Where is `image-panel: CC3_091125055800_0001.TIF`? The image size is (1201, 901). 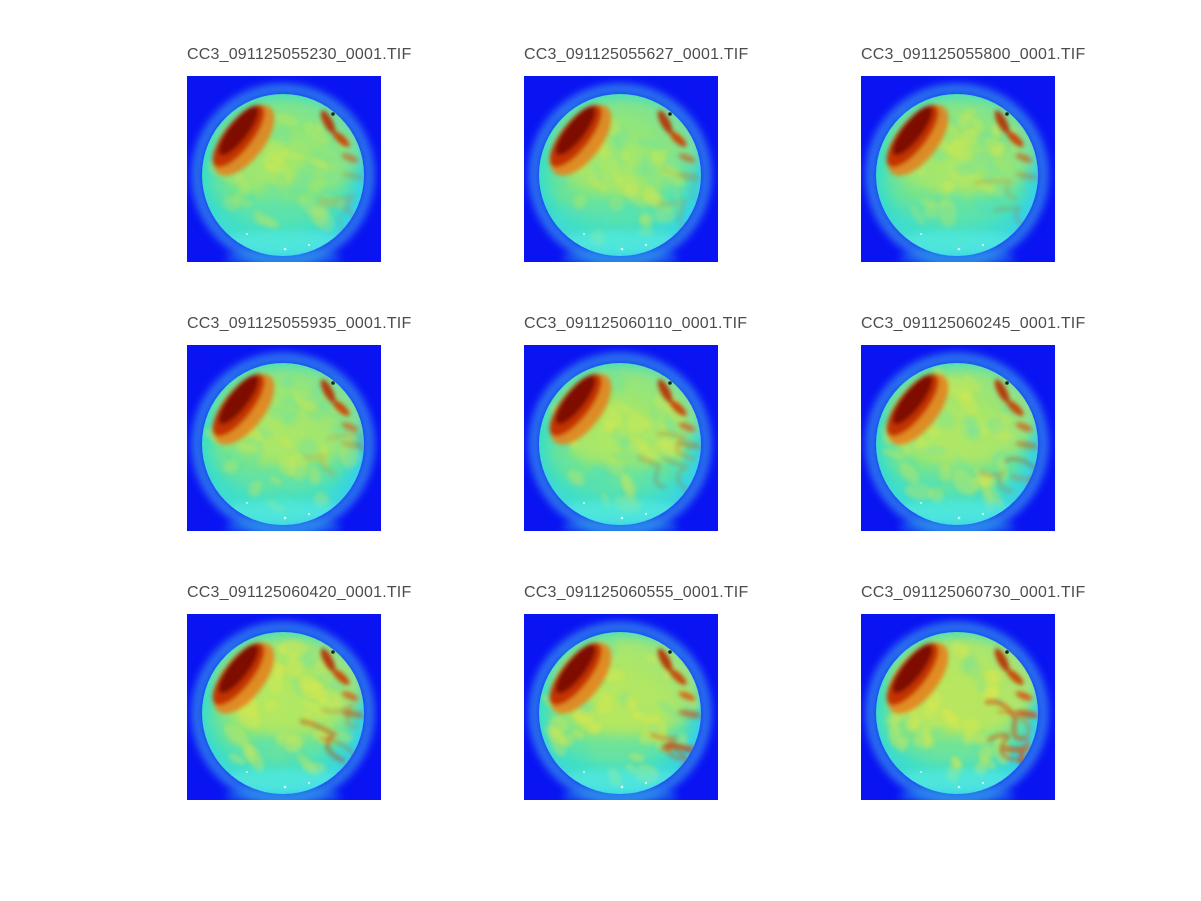
image-panel: CC3_091125055800_0001.TIF is located at coordinates (973, 153).